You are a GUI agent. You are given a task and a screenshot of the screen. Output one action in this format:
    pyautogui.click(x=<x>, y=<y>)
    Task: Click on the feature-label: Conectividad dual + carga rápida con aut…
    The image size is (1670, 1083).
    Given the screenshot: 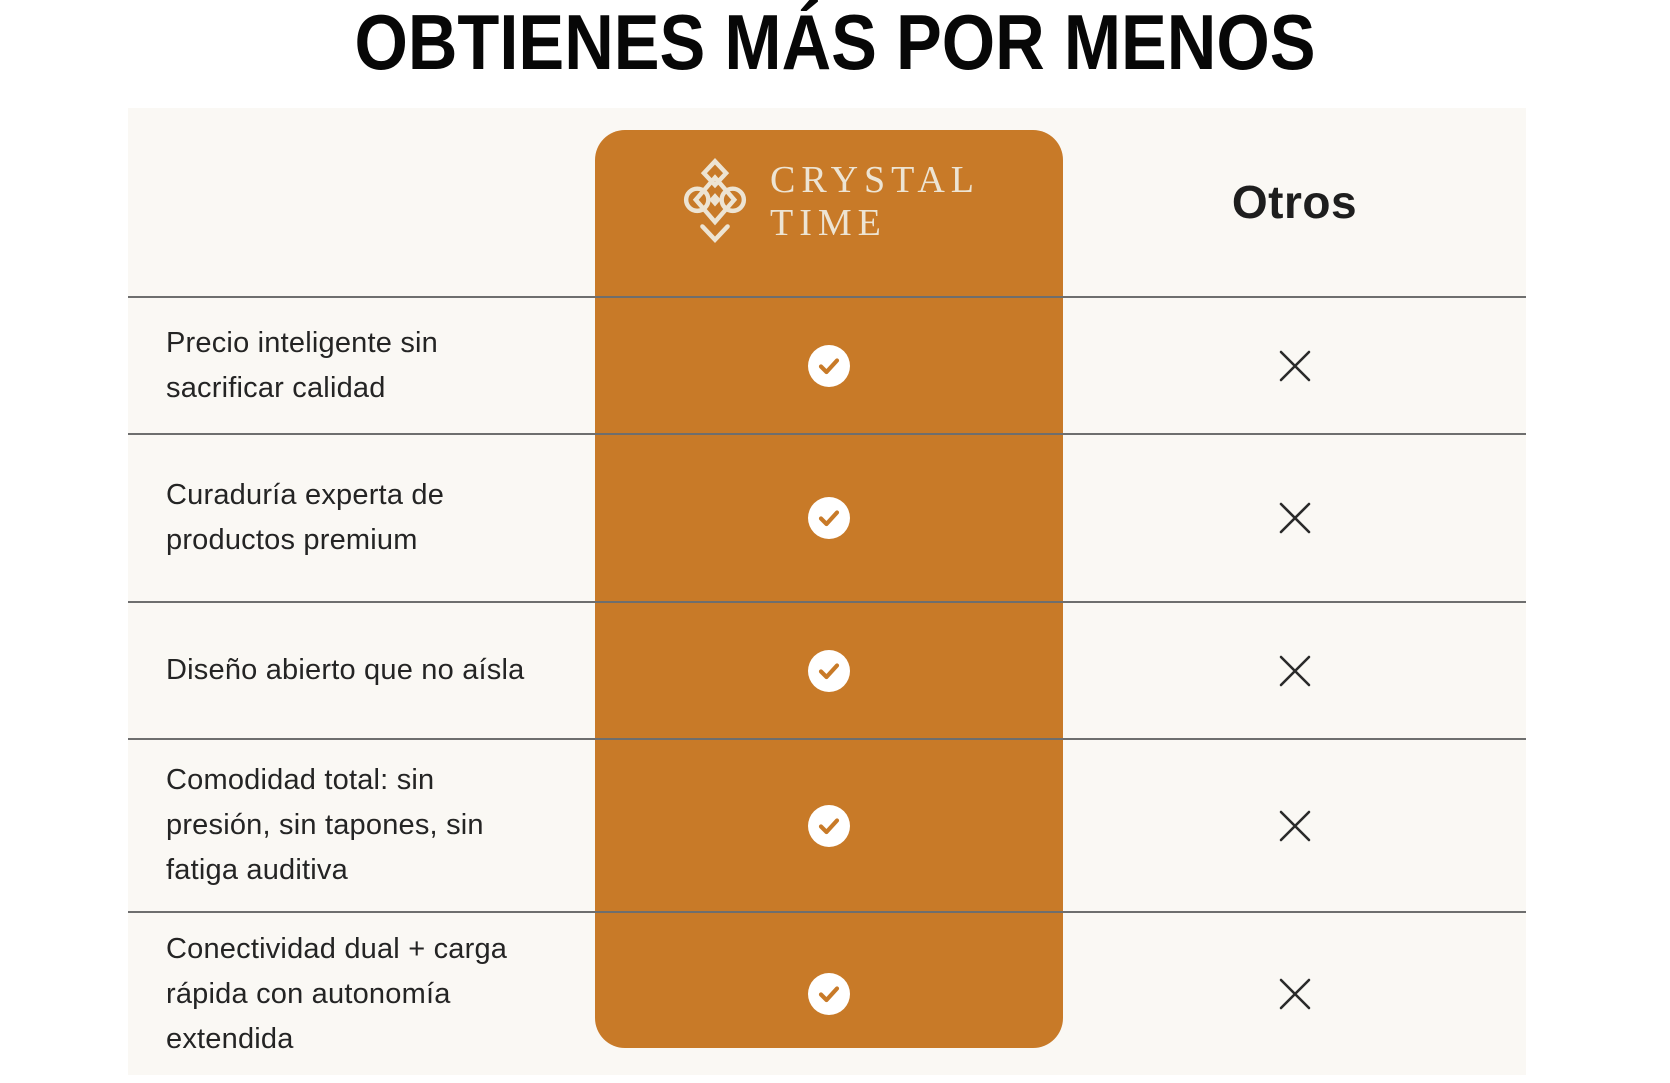 What is the action you would take?
    pyautogui.click(x=337, y=993)
    